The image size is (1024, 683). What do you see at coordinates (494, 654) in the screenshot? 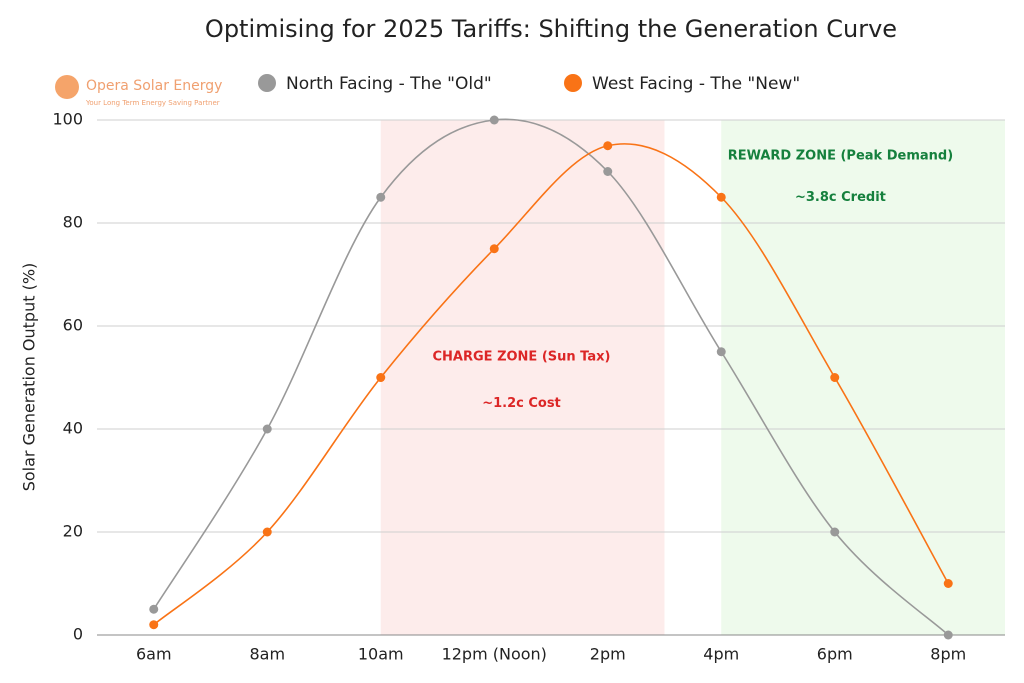
I see `x-tick-label: 12pm (Noon)` at bounding box center [494, 654].